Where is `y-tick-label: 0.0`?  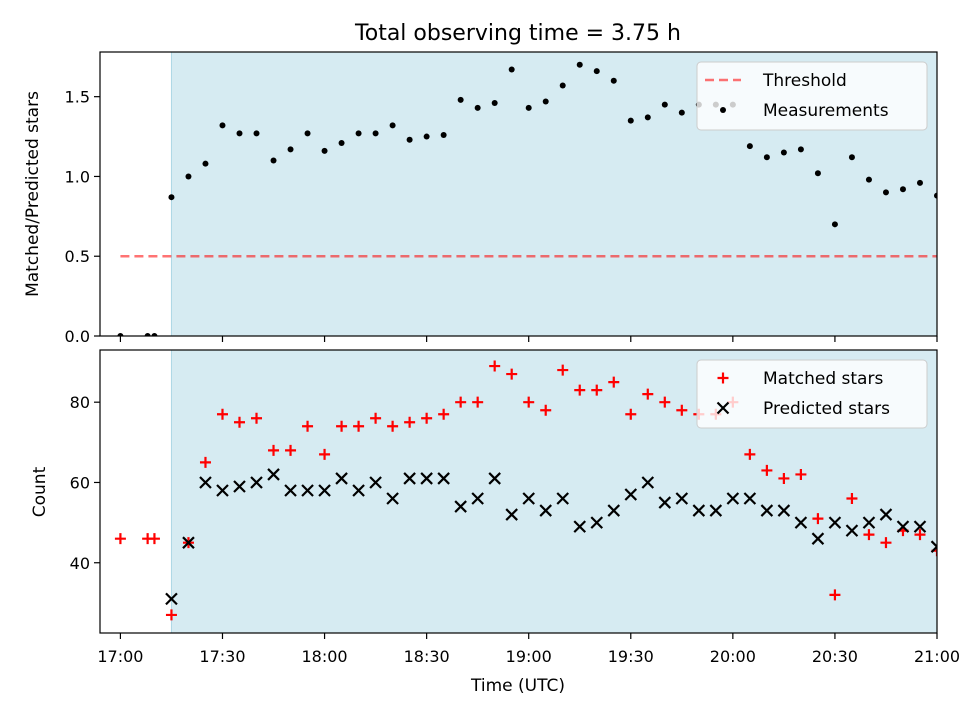 y-tick-label: 0.0 is located at coordinates (77, 336).